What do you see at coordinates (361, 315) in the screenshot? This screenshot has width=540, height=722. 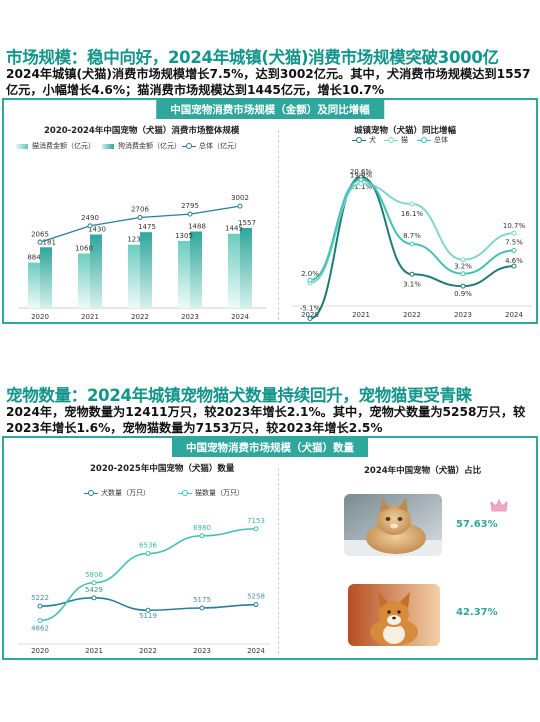 I see `growth-x-tick: 2021` at bounding box center [361, 315].